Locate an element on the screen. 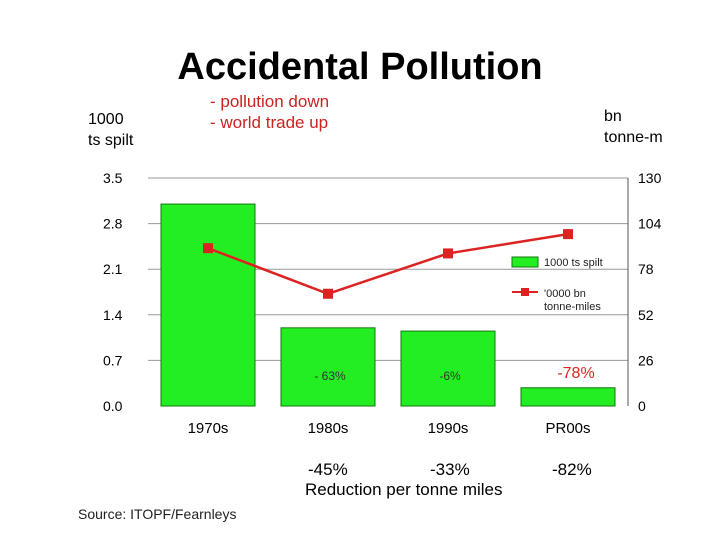 The height and width of the screenshot is (540, 720). right-tick-label: 130 is located at coordinates (650, 178).